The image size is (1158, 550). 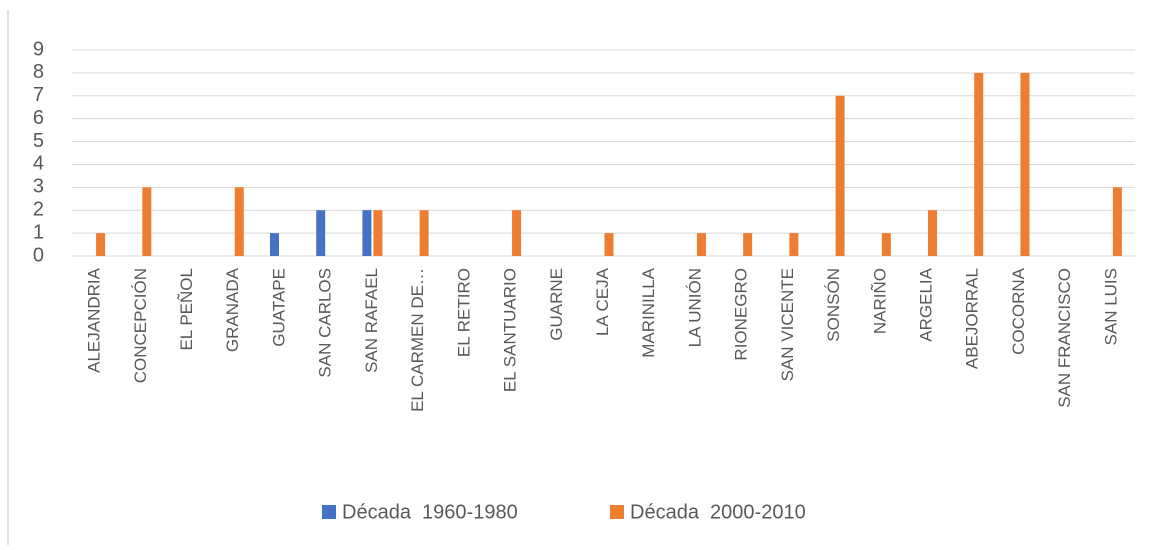 I want to click on y-tick-label: 8, so click(x=38, y=72).